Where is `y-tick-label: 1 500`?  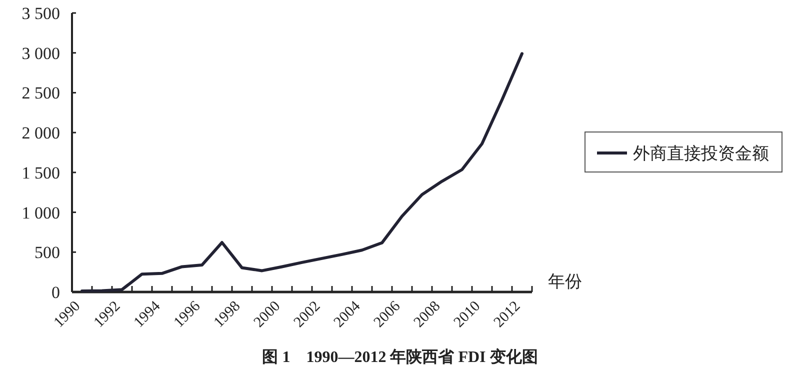
y-tick-label: 1 500 is located at coordinates (41, 172).